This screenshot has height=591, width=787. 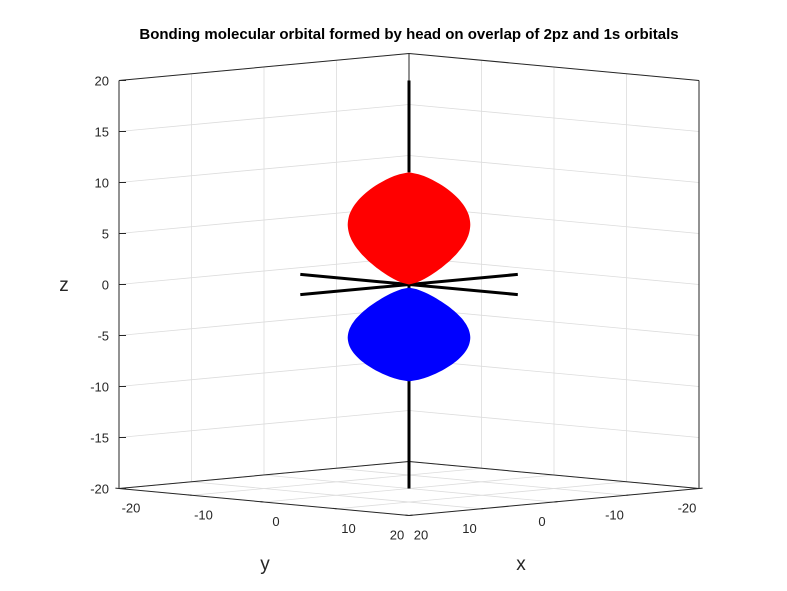 What do you see at coordinates (421, 535) in the screenshot?
I see `x-tick-label: 20` at bounding box center [421, 535].